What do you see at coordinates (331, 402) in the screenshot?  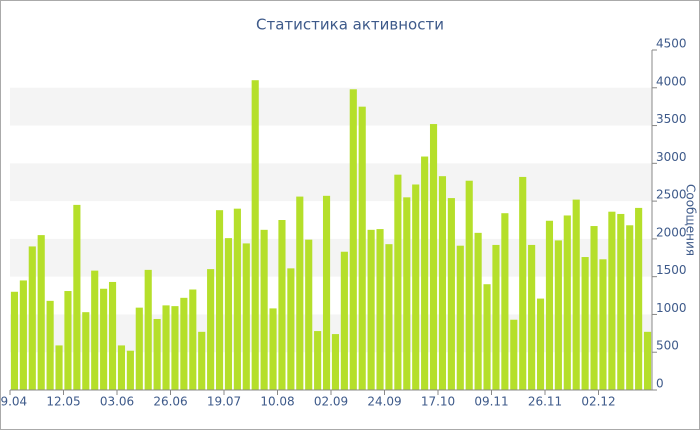 I see `x-tick-label: 02.09` at bounding box center [331, 402].